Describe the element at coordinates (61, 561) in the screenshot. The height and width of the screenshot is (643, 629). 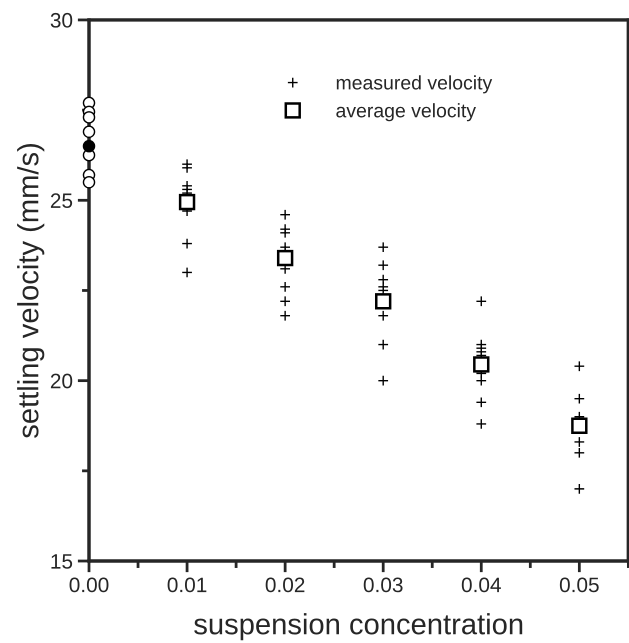
I see `y-tick-label: 15` at that location.